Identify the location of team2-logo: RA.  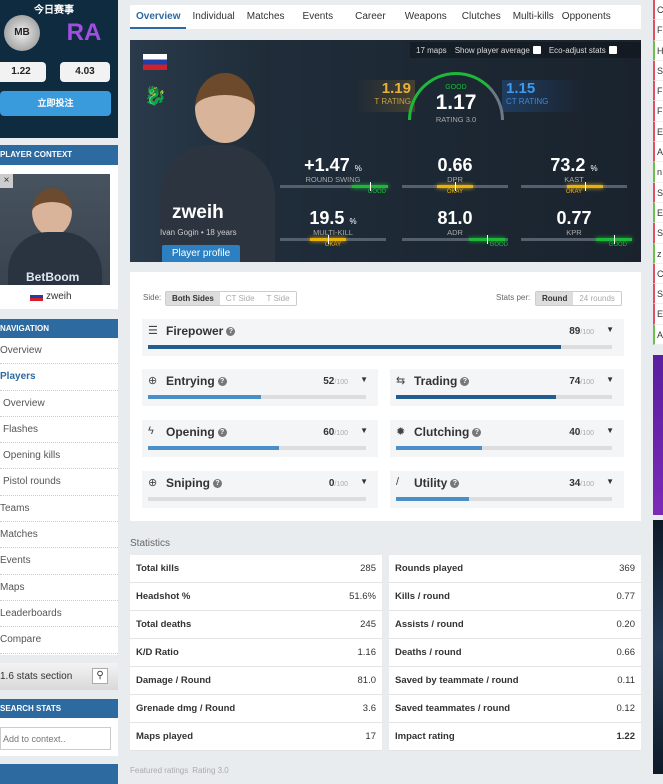
(84, 32).